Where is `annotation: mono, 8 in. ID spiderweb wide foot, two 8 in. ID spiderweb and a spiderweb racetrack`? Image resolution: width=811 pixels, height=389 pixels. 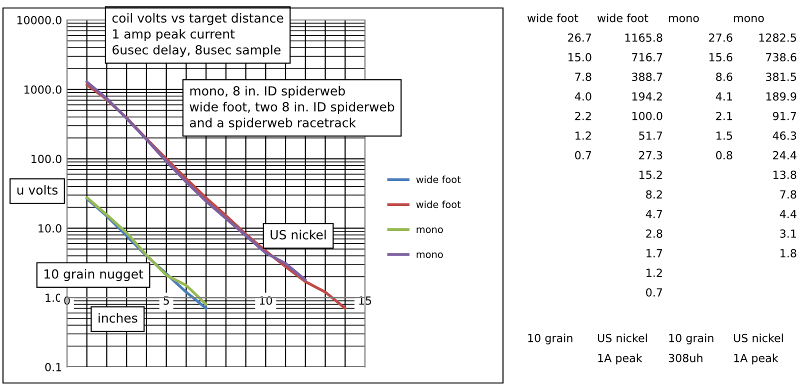 annotation: mono, 8 in. ID spiderweb wide foot, two 8 in. ID spiderweb and a spiderweb racetrack is located at coordinates (292, 108).